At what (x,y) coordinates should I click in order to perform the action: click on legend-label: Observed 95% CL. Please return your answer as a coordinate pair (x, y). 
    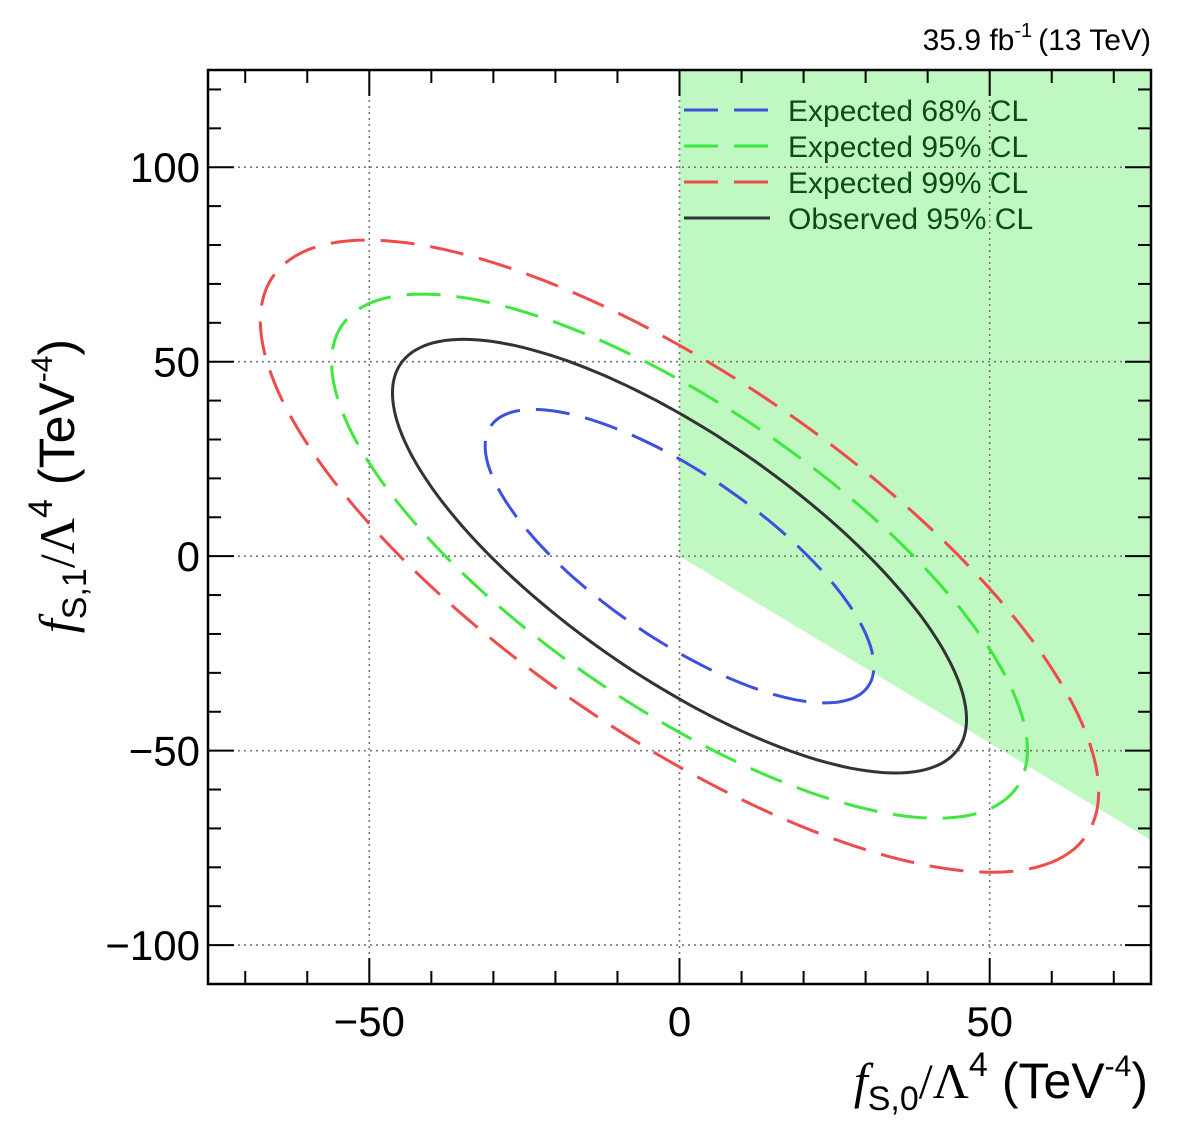
    Looking at the image, I should click on (910, 219).